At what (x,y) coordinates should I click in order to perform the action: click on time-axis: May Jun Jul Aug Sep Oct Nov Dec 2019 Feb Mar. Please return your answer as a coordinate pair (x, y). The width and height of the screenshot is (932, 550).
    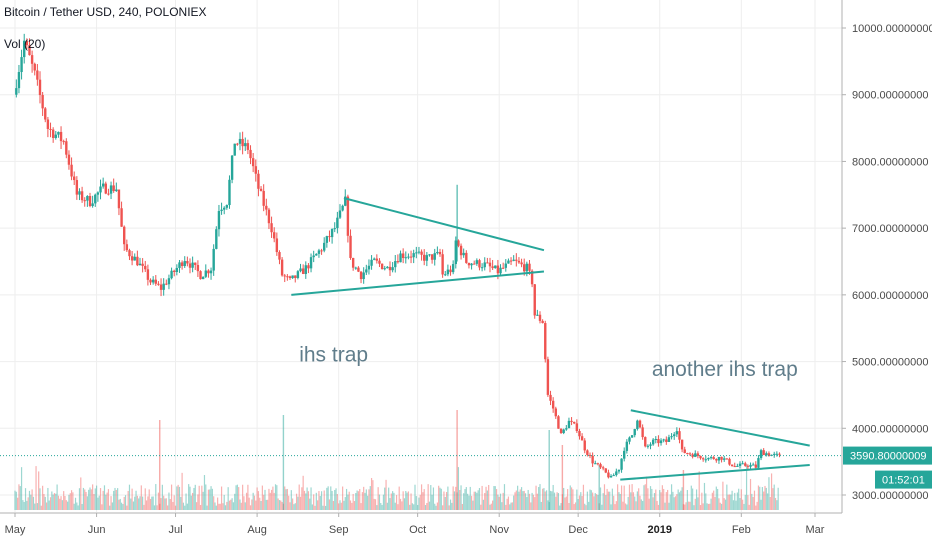
    Looking at the image, I should click on (421, 531).